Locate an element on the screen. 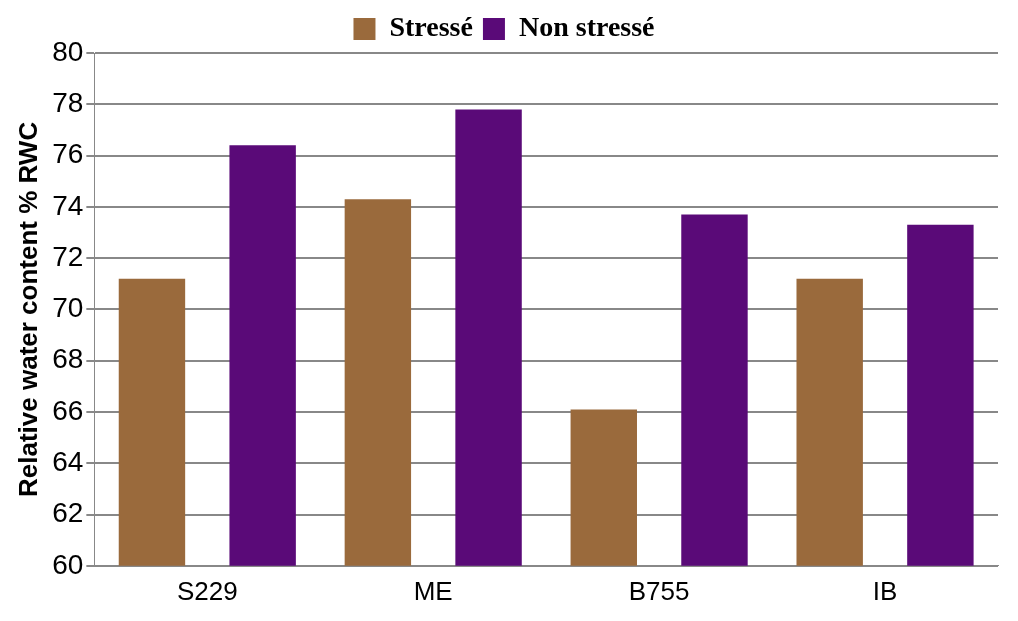 Image resolution: width=1018 pixels, height=621 pixels. y-tick-label: 62 is located at coordinates (68, 513).